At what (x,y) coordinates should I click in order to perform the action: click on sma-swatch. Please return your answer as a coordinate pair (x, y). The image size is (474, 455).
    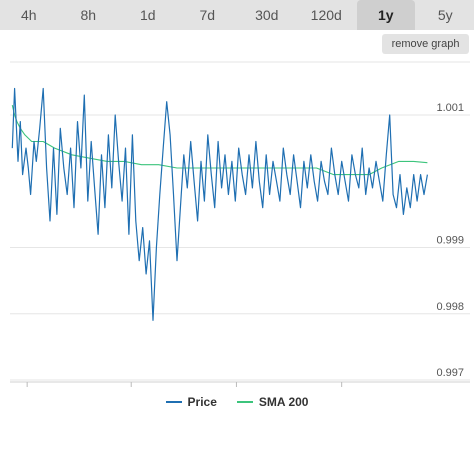
    Looking at the image, I should click on (244, 402).